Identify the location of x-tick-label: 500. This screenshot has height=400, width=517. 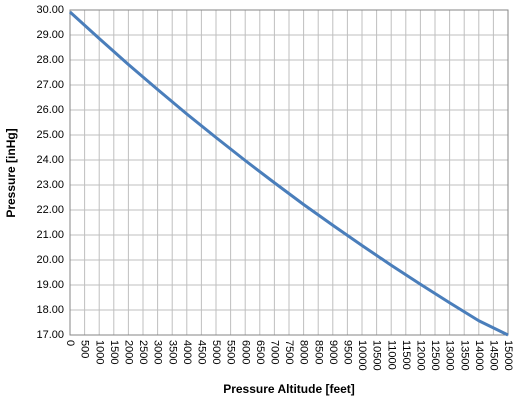
(85, 349).